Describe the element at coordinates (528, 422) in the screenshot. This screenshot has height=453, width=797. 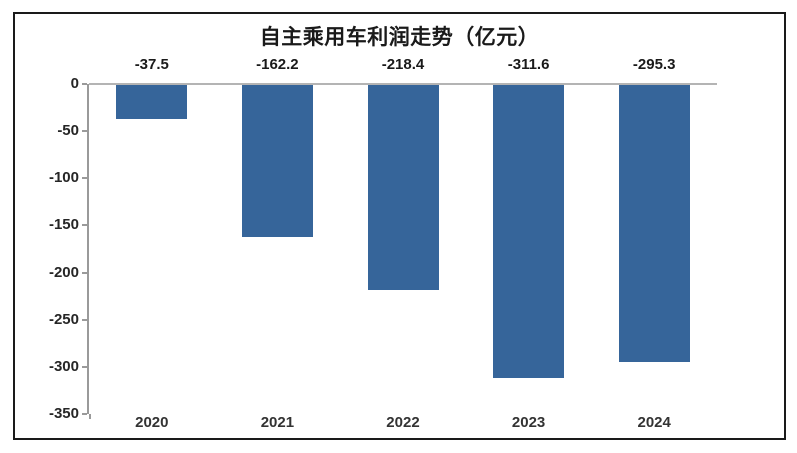
I see `x-tick-label: 2023` at that location.